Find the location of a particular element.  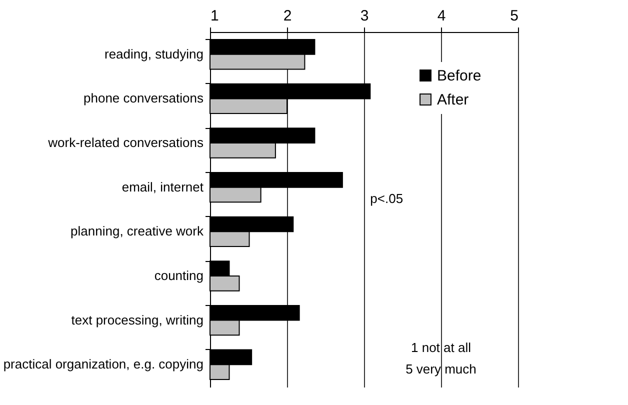

x-tick-label: 5 is located at coordinates (514, 16).